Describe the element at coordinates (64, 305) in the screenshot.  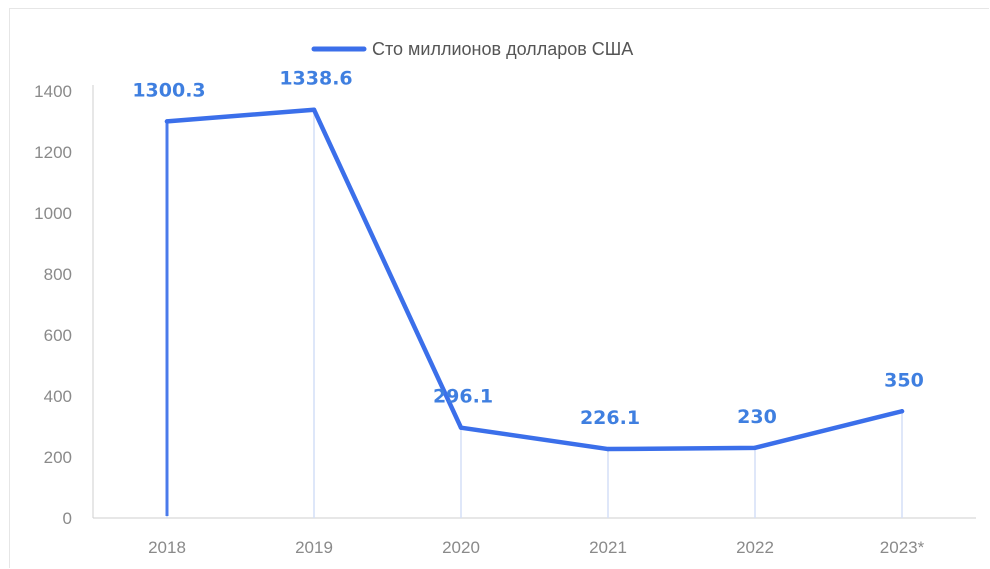
I see `y-axis: 0 200 400 600 800 1000 1200 1400` at that location.